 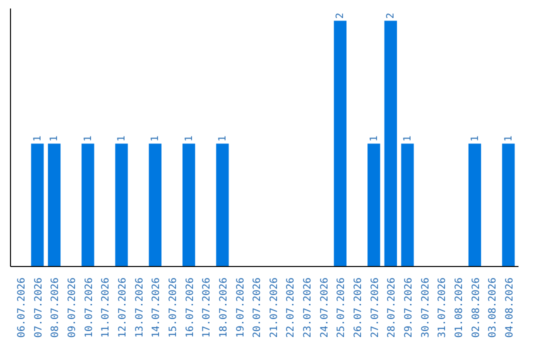 I want to click on x-tick-label: 15.07.2026, so click(x=173, y=307).